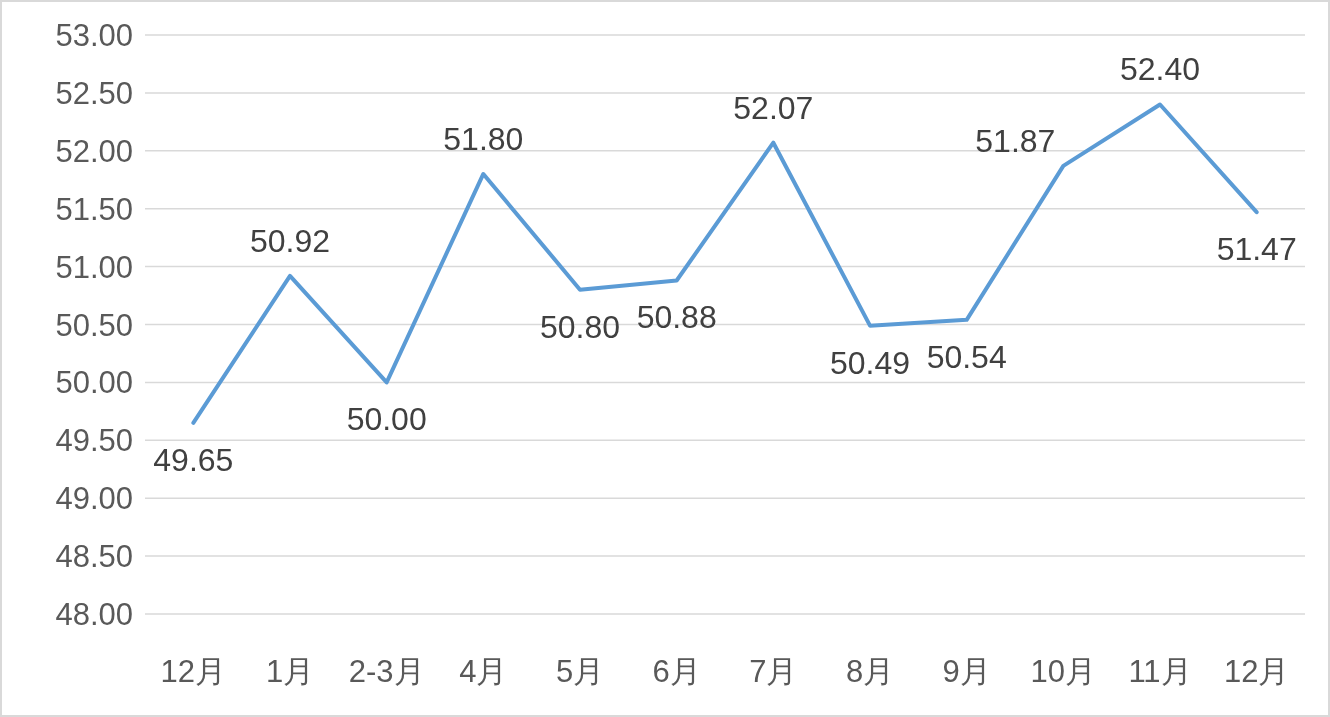  I want to click on y-tick-label: 51.00, so click(94, 267).